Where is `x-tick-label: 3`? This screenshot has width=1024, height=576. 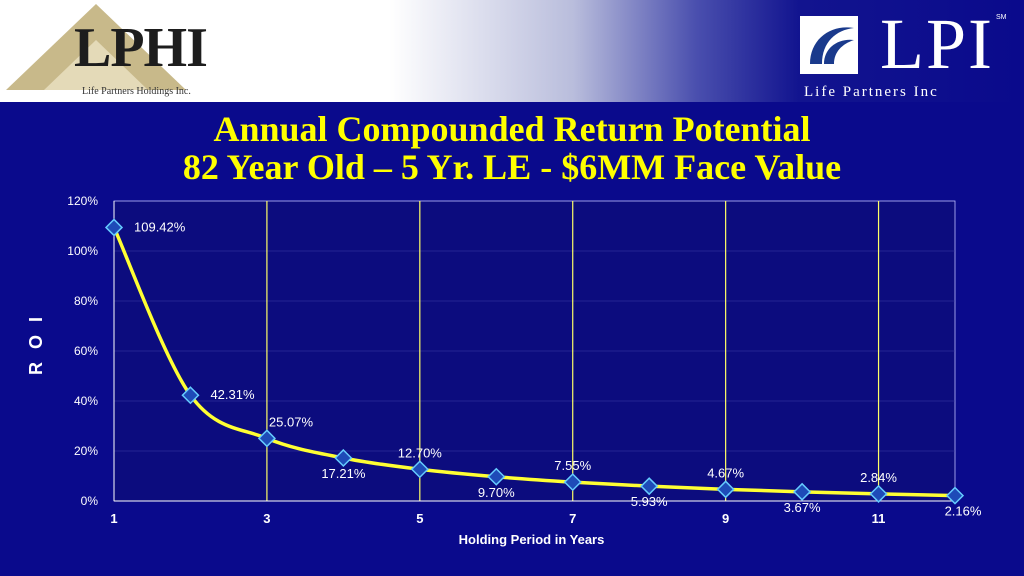 x-tick-label: 3 is located at coordinates (266, 518).